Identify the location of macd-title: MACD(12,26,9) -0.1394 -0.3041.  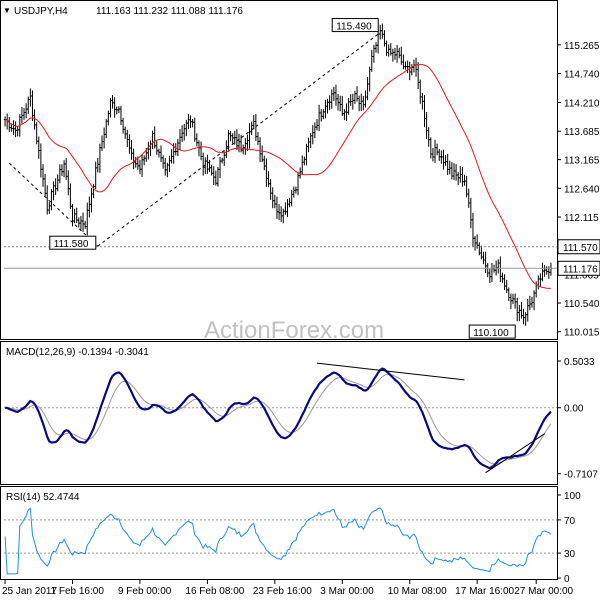
(77, 352).